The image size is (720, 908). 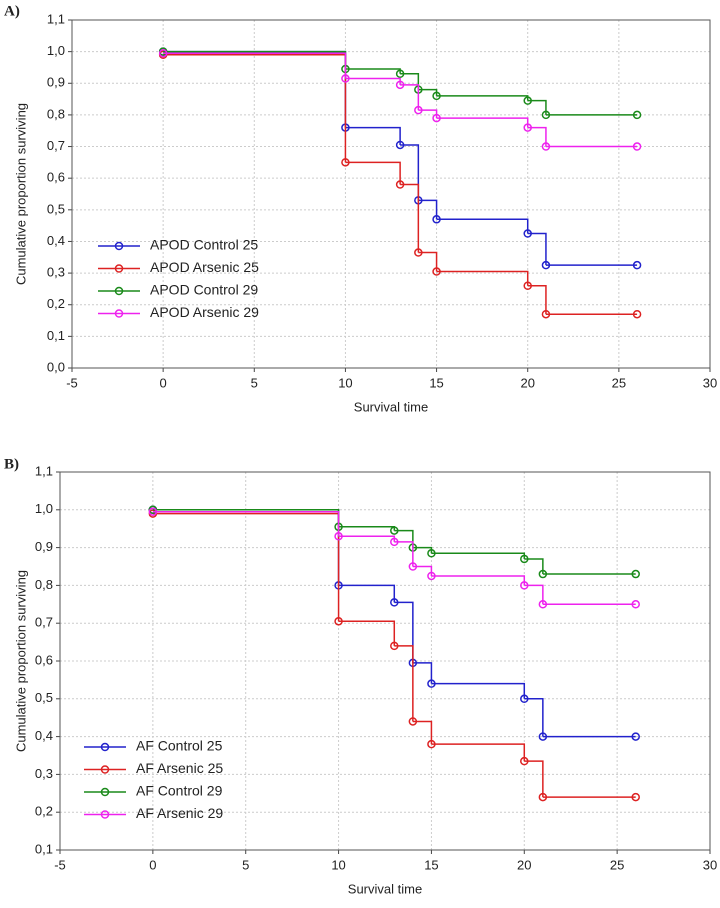 I want to click on y-tick-label: 0,0, so click(x=56, y=366).